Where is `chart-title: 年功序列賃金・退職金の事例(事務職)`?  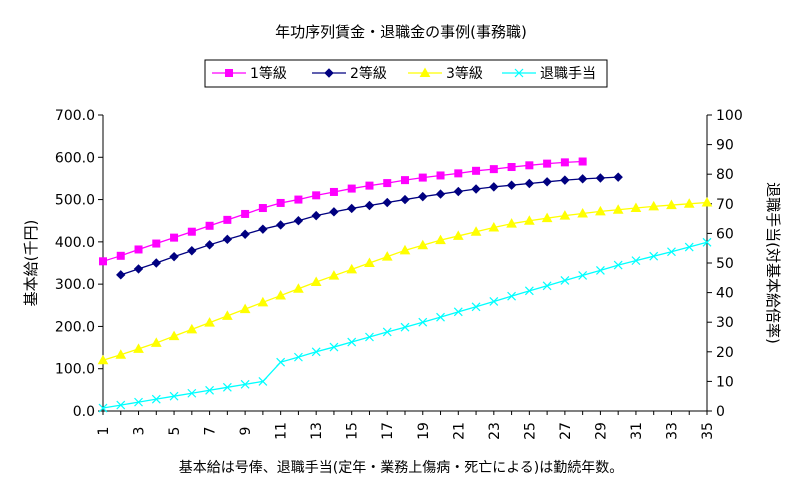
chart-title: 年功序列賃金・退職金の事例(事務職) is located at coordinates (401, 32).